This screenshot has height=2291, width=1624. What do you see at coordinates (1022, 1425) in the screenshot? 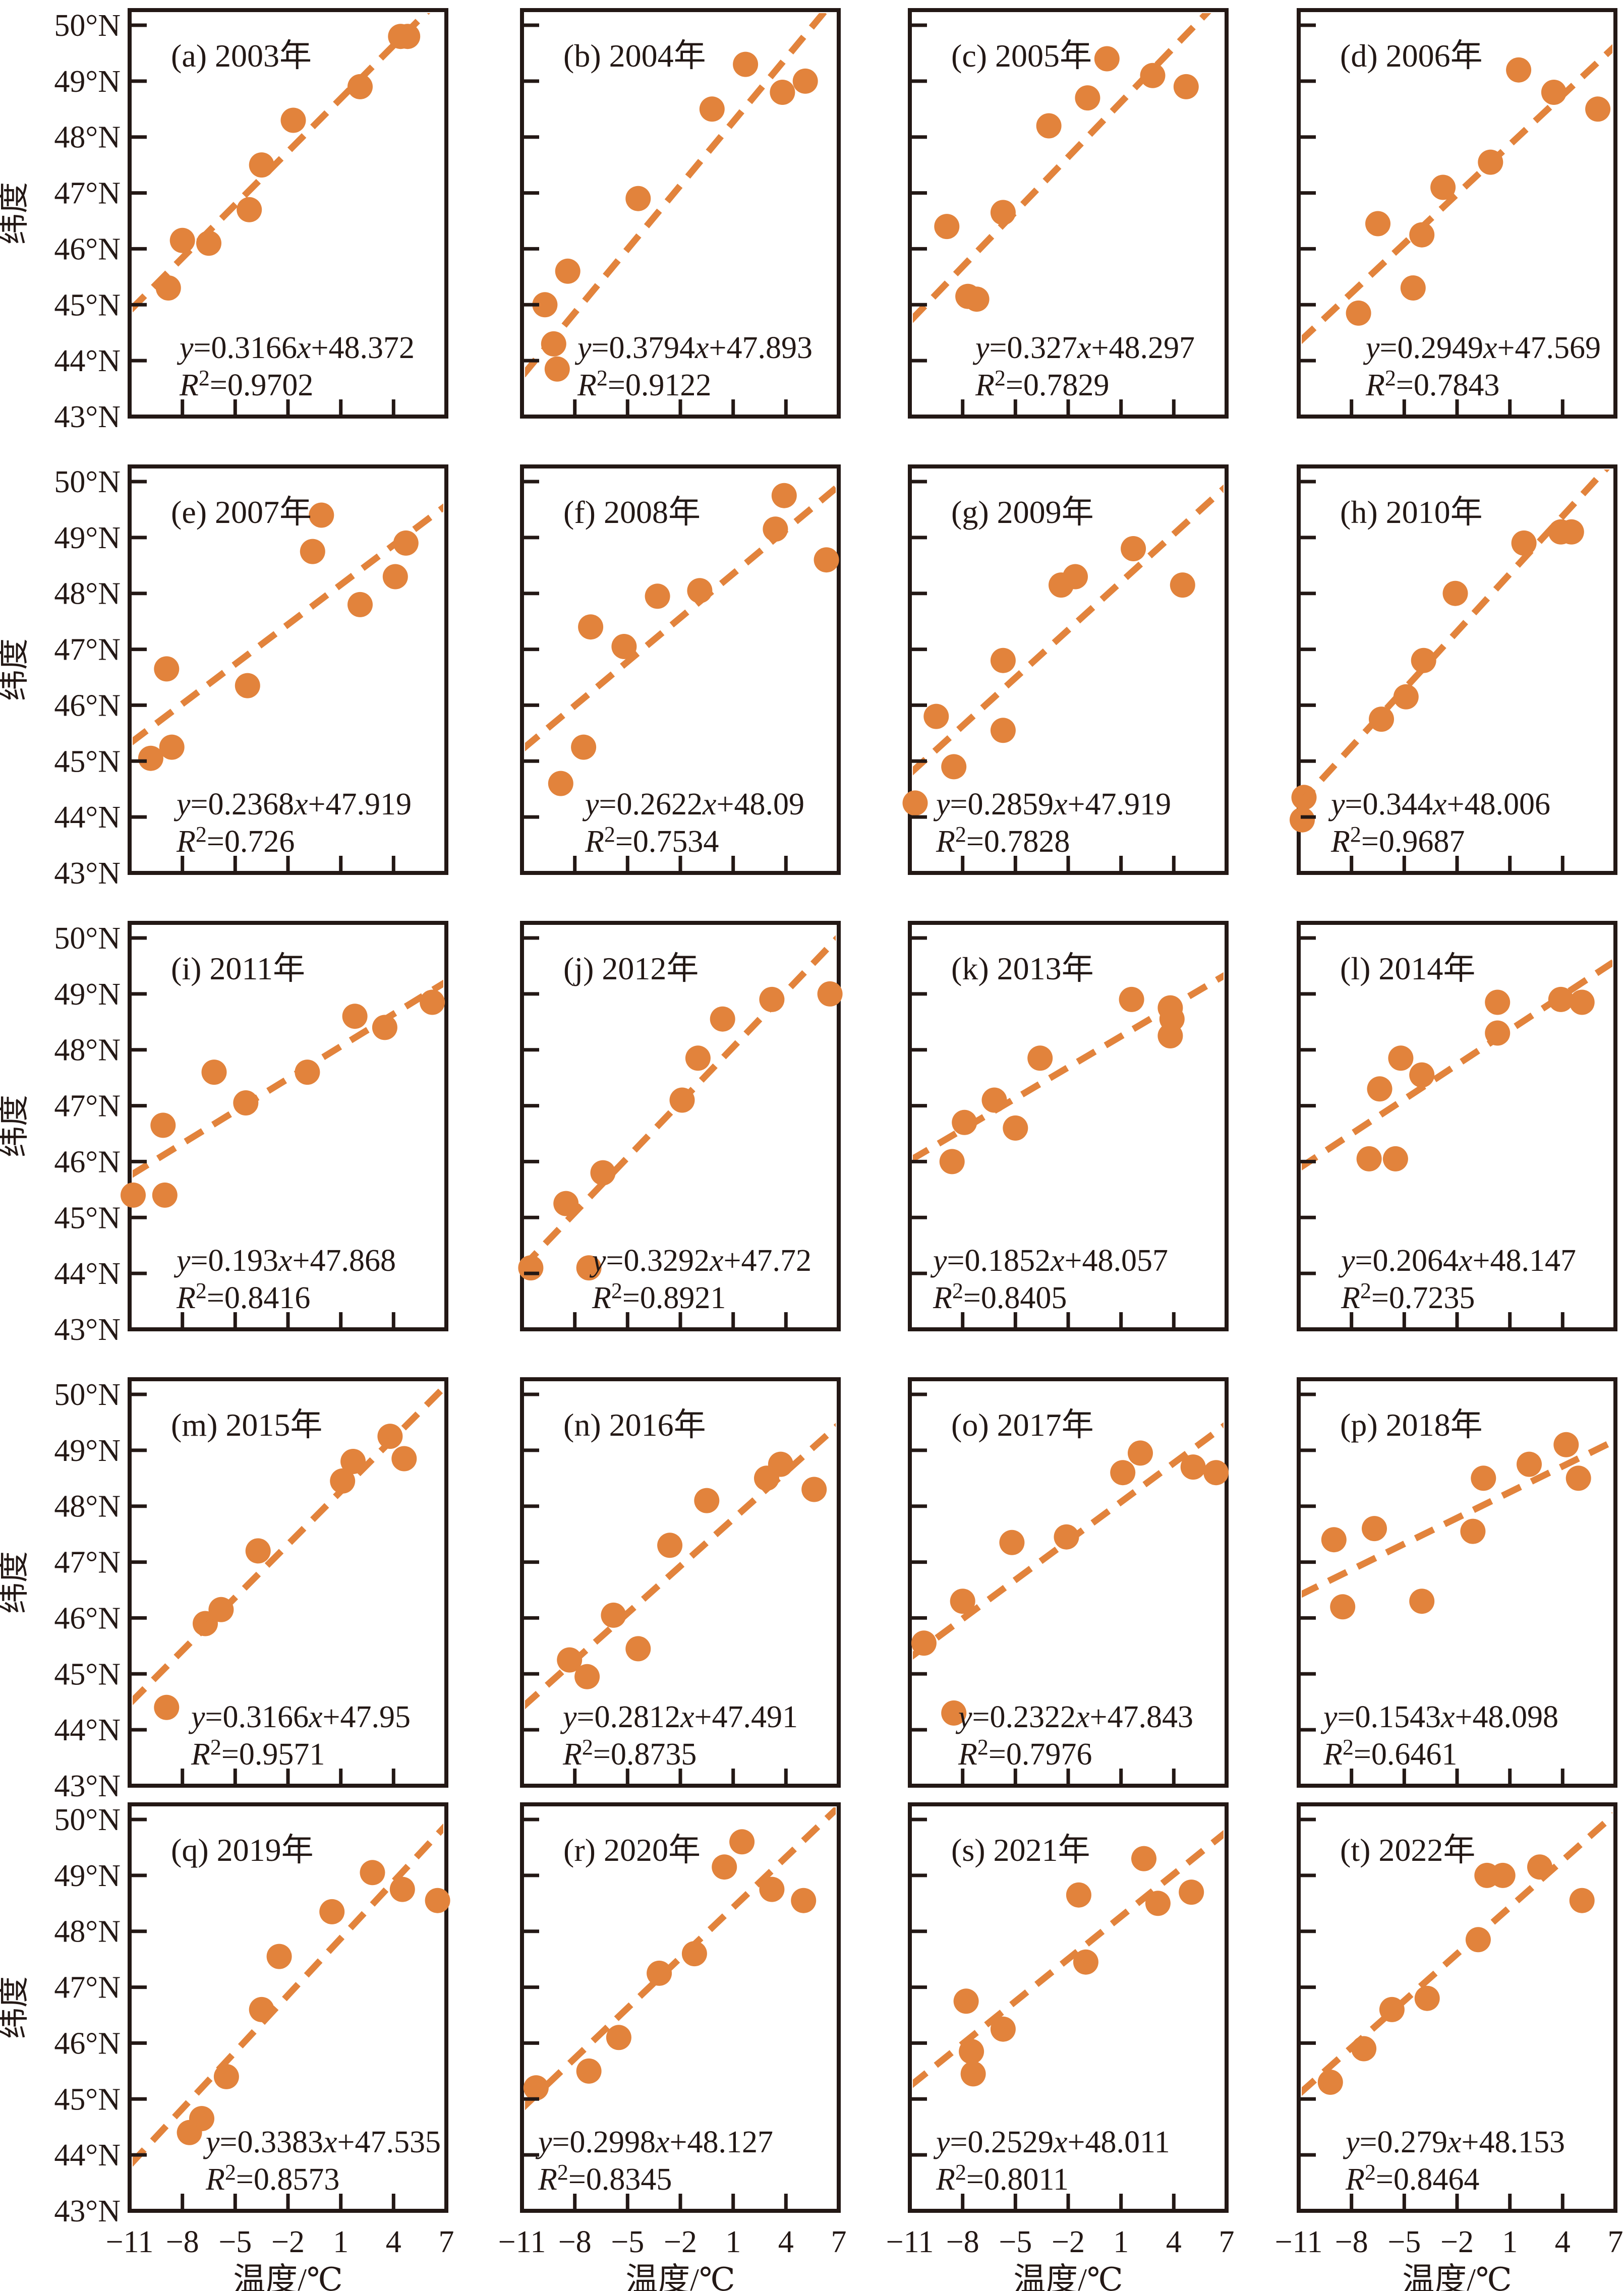
I see `panel-title: (o) 2017年` at bounding box center [1022, 1425].